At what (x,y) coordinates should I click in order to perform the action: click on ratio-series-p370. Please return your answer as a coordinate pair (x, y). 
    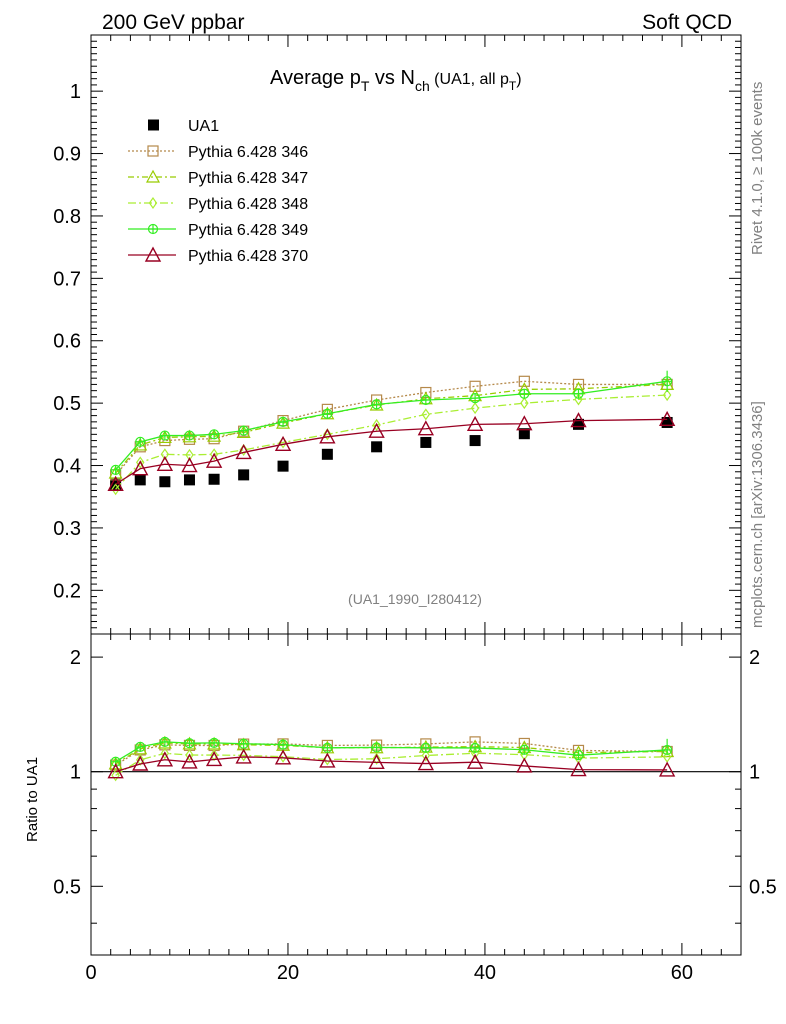
    Looking at the image, I should click on (391, 763).